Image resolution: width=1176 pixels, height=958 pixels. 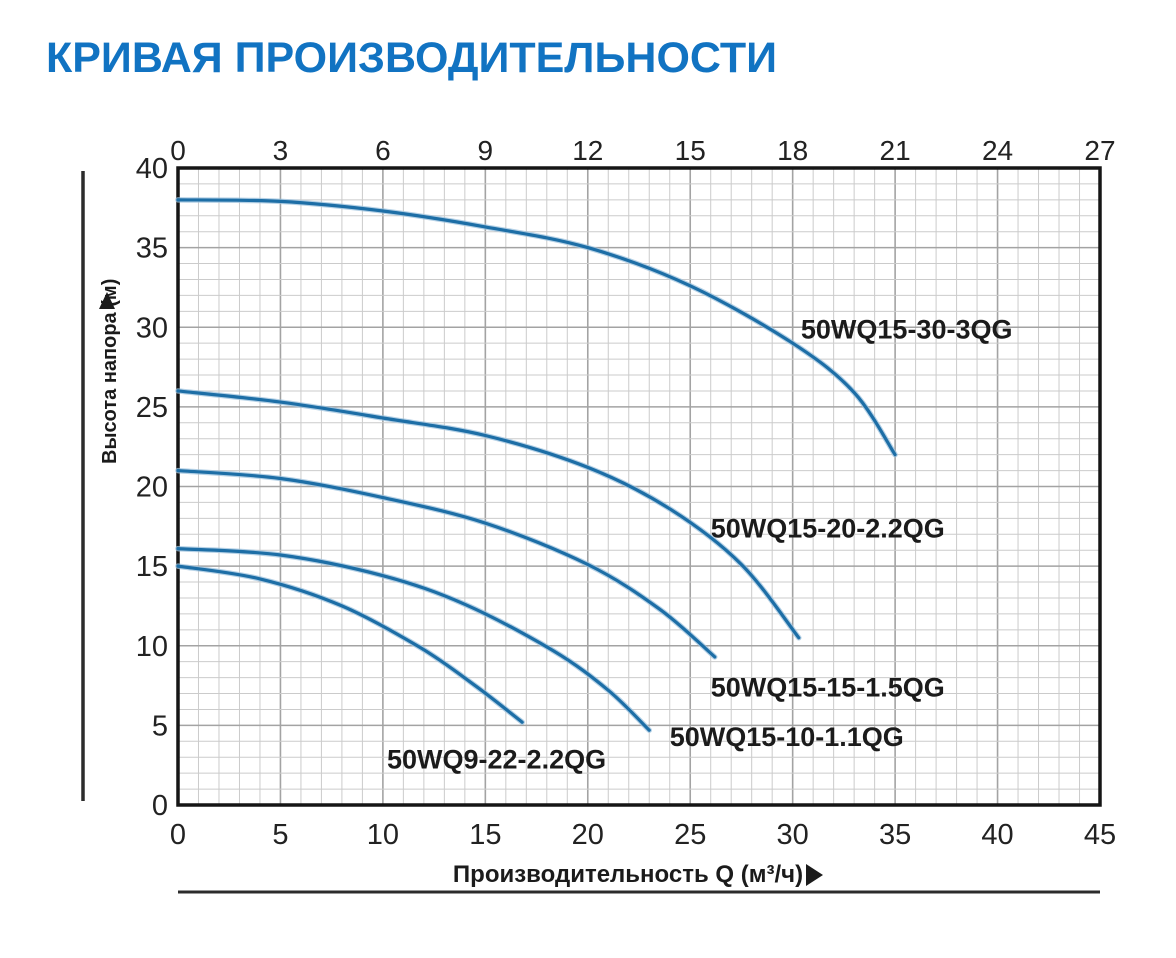 I want to click on y-tick: 35, so click(x=152, y=249).